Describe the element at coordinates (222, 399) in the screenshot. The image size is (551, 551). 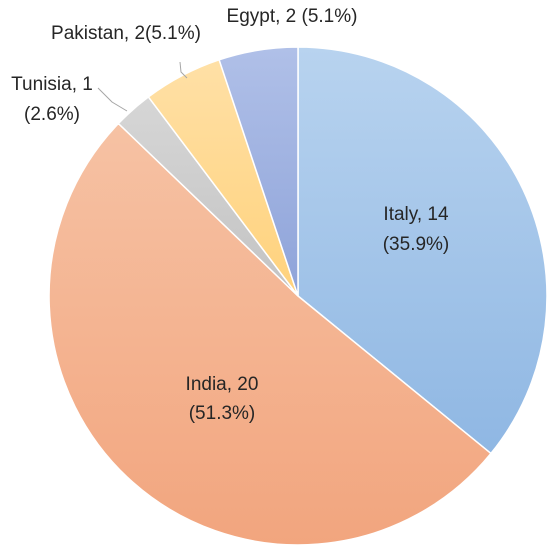
I see `data-label-india: India, 20 (51.3%)` at that location.